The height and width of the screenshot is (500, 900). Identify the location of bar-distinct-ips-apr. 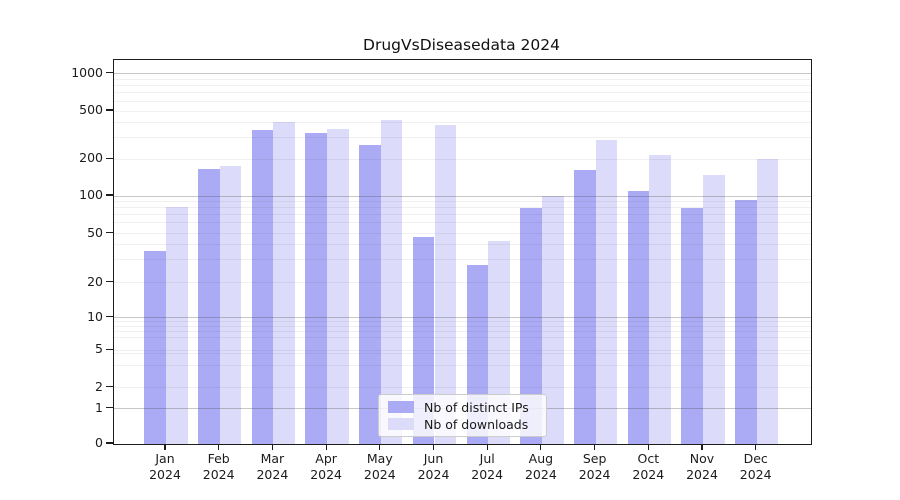
(316, 288).